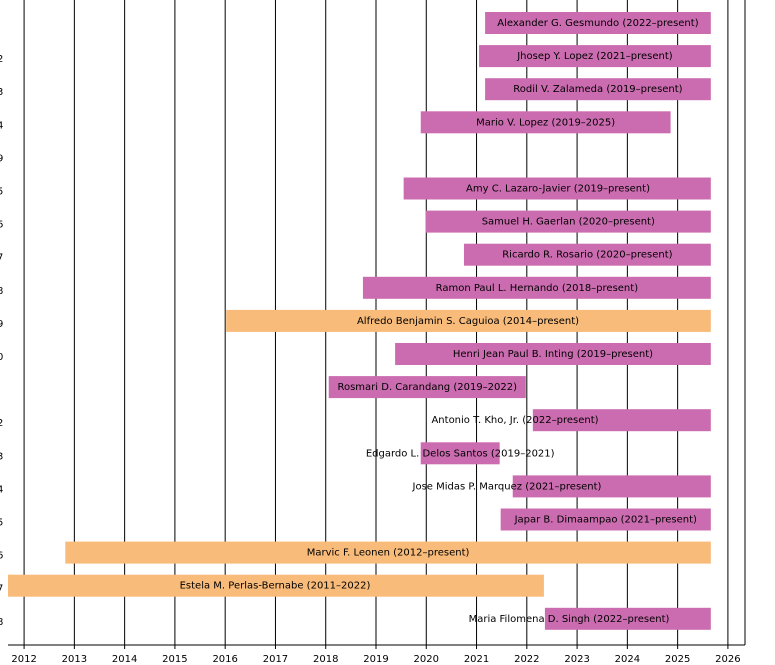  Describe the element at coordinates (677, 659) in the screenshot. I see `x-tick-label: 2025` at that location.